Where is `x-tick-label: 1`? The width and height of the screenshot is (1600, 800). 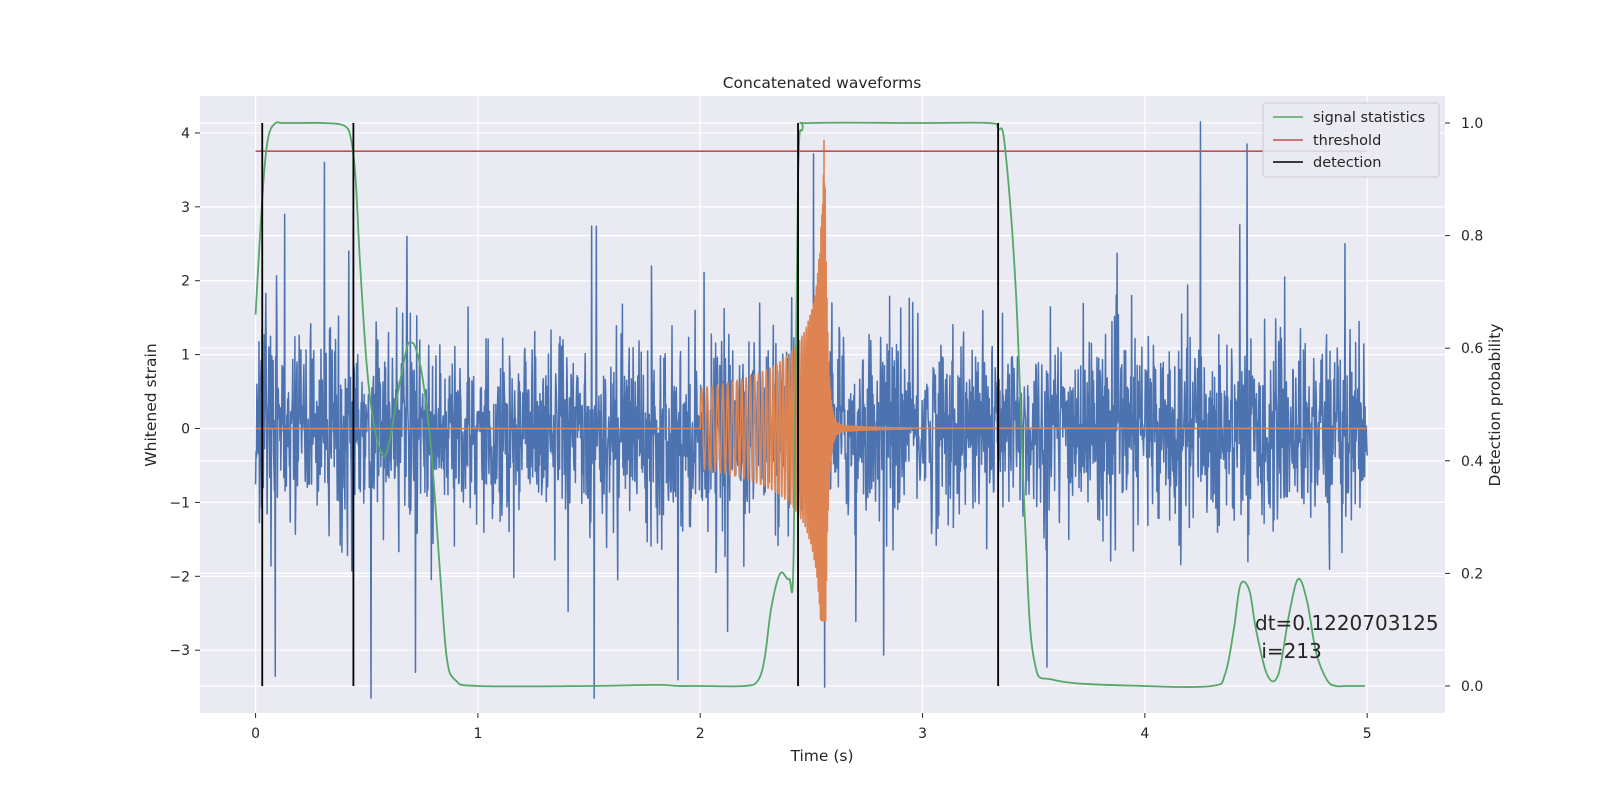
x-tick-label: 1 is located at coordinates (477, 734).